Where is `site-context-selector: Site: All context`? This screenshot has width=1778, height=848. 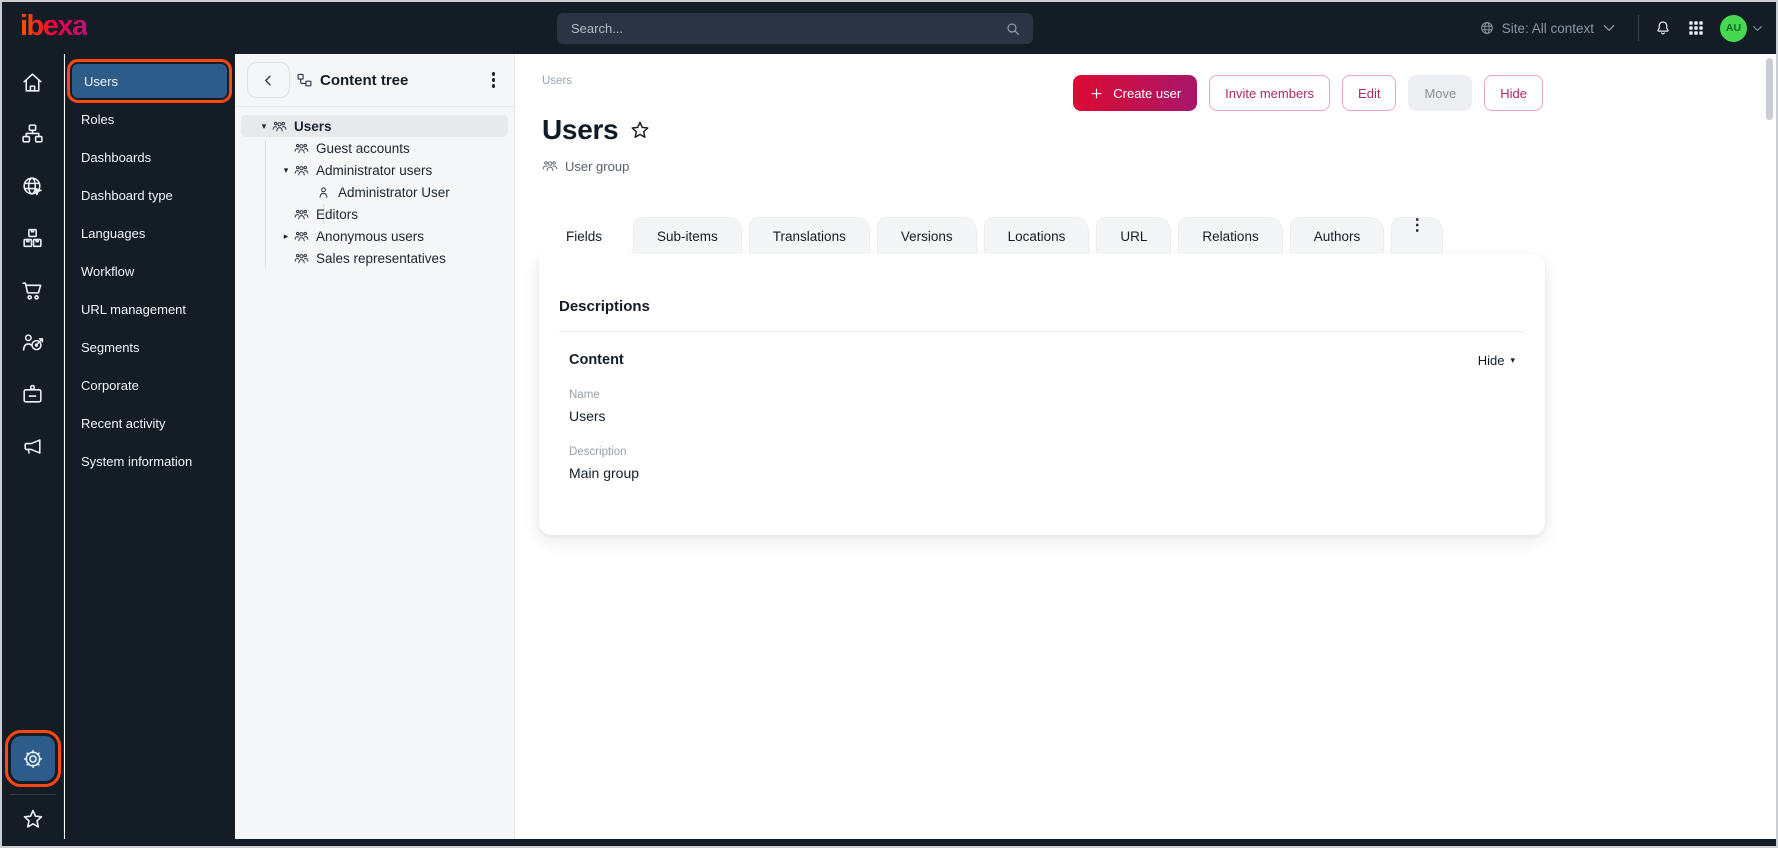
site-context-selector: Site: All context is located at coordinates (1548, 28).